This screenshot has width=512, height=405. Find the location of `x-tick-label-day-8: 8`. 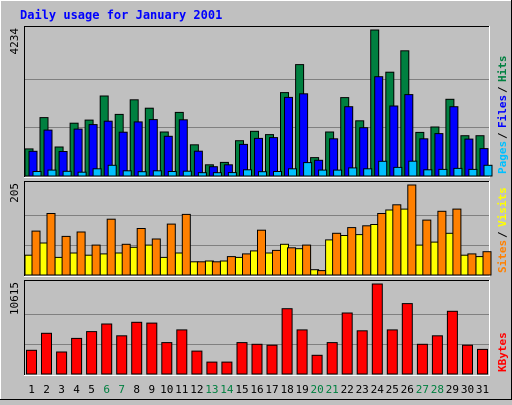

x-tick-label-day-8: 8 is located at coordinates (136, 389).